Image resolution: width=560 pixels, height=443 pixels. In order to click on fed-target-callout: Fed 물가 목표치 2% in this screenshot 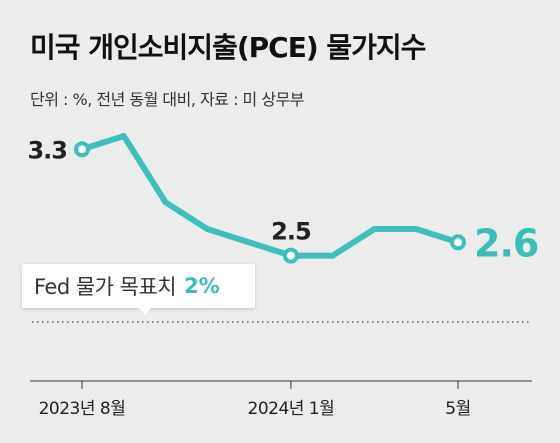, I will do `click(138, 286)`.